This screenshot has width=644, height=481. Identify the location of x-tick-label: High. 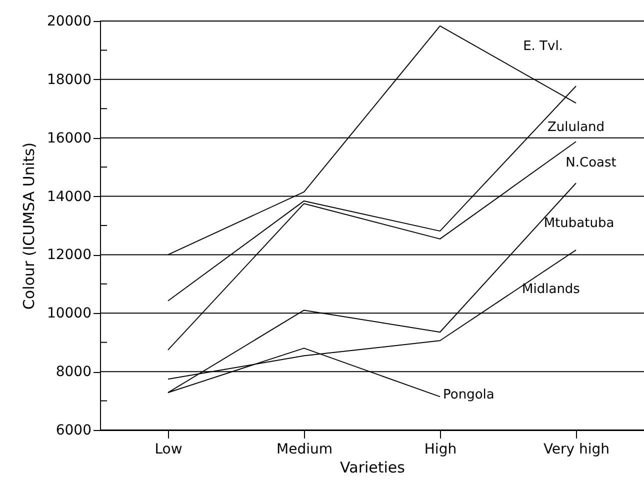
(440, 450).